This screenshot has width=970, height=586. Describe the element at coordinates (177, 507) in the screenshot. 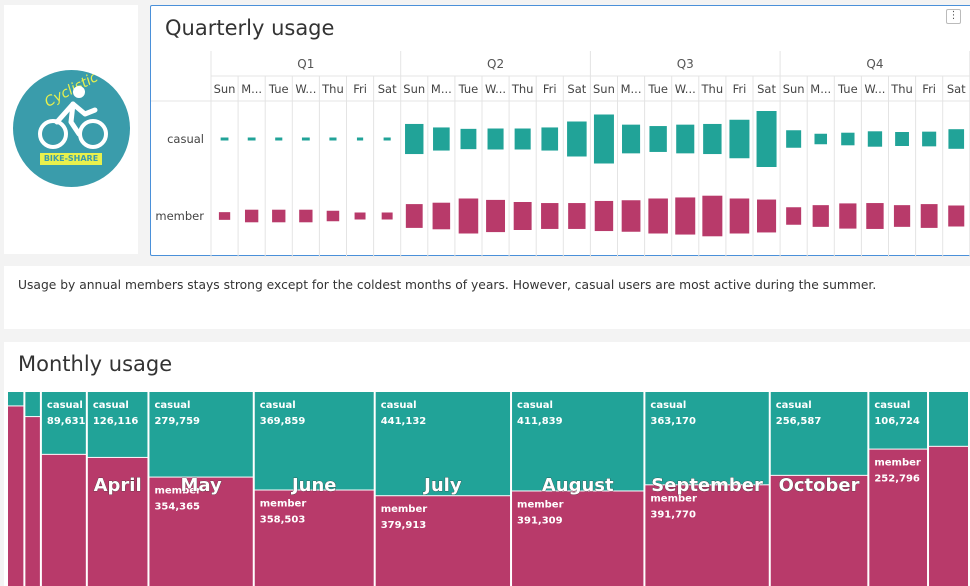

I see `member-value-label: 354,365` at that location.